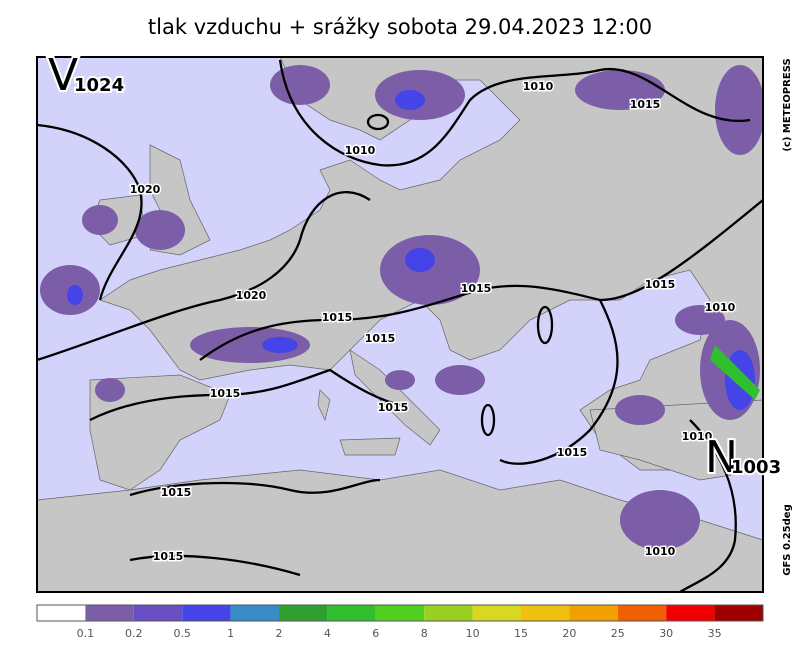 This screenshot has width=800, height=650. Describe the element at coordinates (327, 633) in the screenshot. I see `legend-label: 4` at that location.